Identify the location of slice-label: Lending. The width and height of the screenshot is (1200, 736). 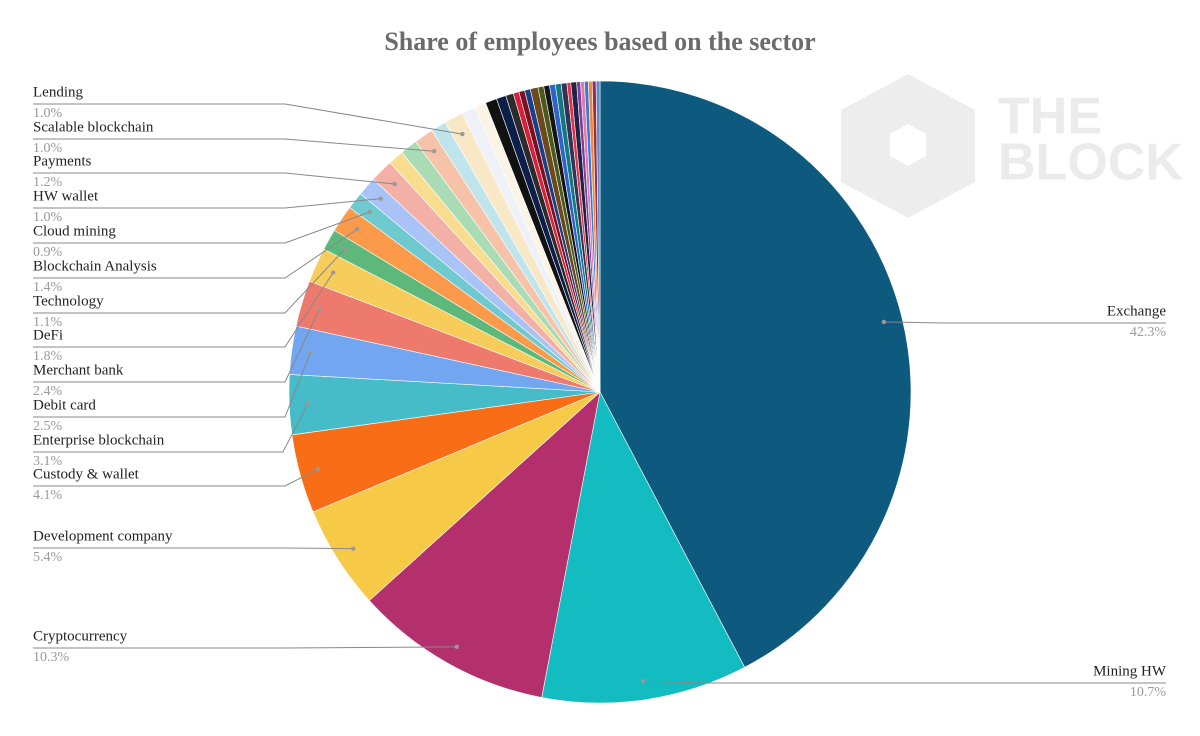
(58, 92).